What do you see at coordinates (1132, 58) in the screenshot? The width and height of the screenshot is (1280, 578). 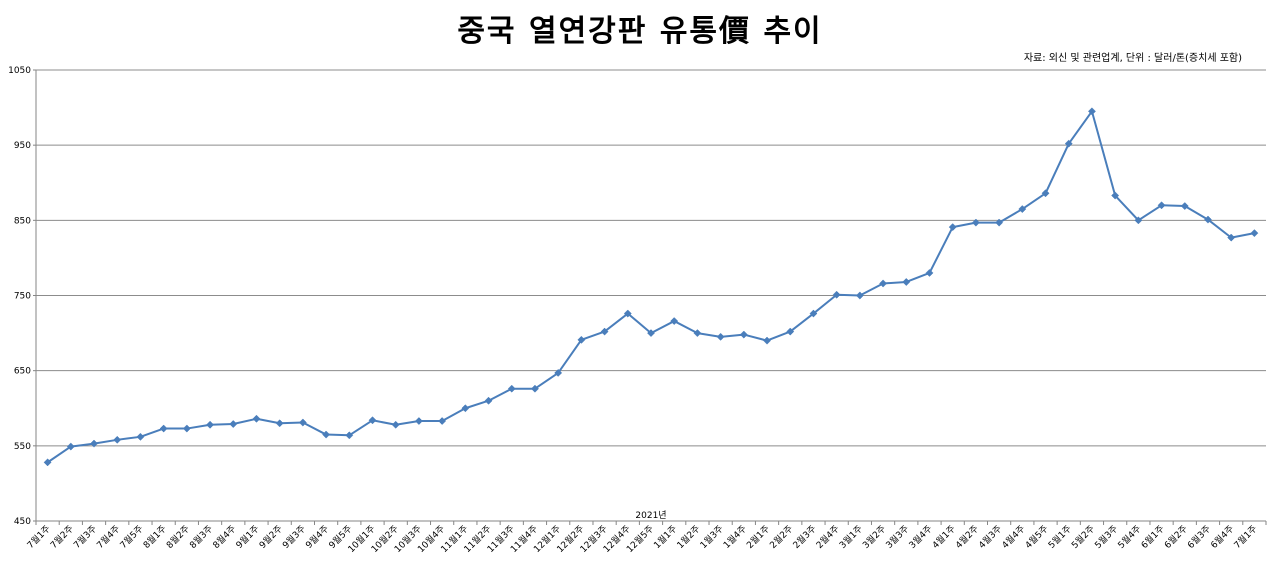 I see `source-note: 자료: 외신 및 관련업계, 단위 : 달러/톤(증치세 포함)` at bounding box center [1132, 58].